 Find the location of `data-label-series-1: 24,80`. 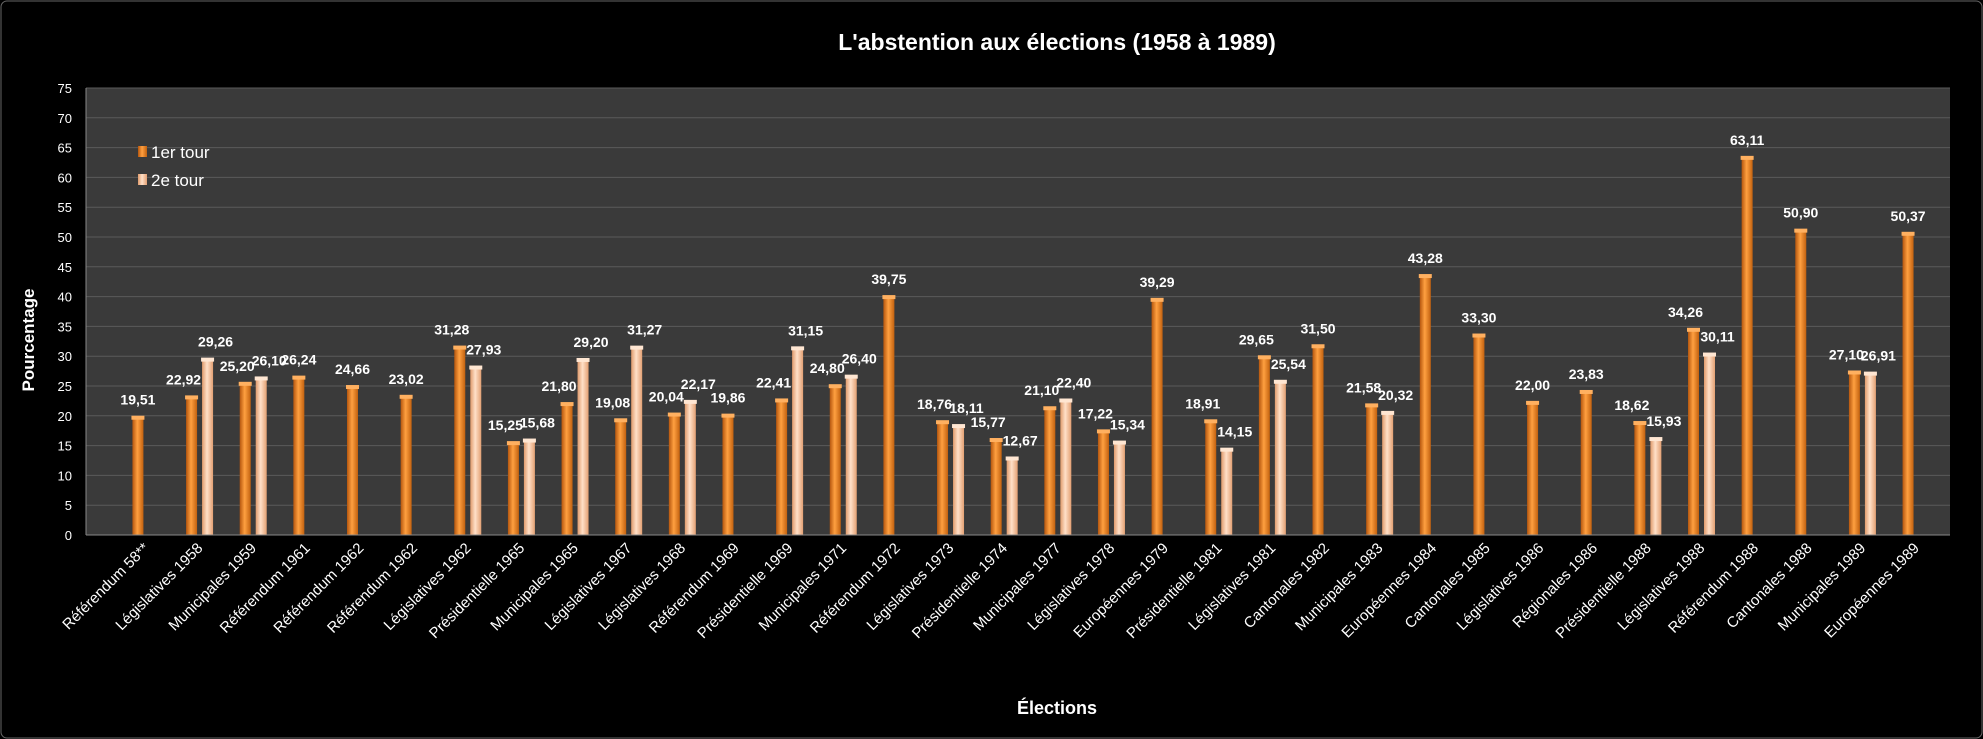

data-label-series-1: 24,80 is located at coordinates (827, 368).